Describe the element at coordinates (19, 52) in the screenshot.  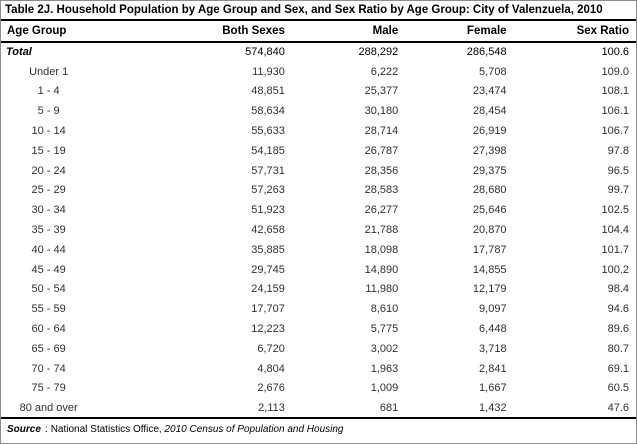
I see `age-group-cell: Total` at that location.